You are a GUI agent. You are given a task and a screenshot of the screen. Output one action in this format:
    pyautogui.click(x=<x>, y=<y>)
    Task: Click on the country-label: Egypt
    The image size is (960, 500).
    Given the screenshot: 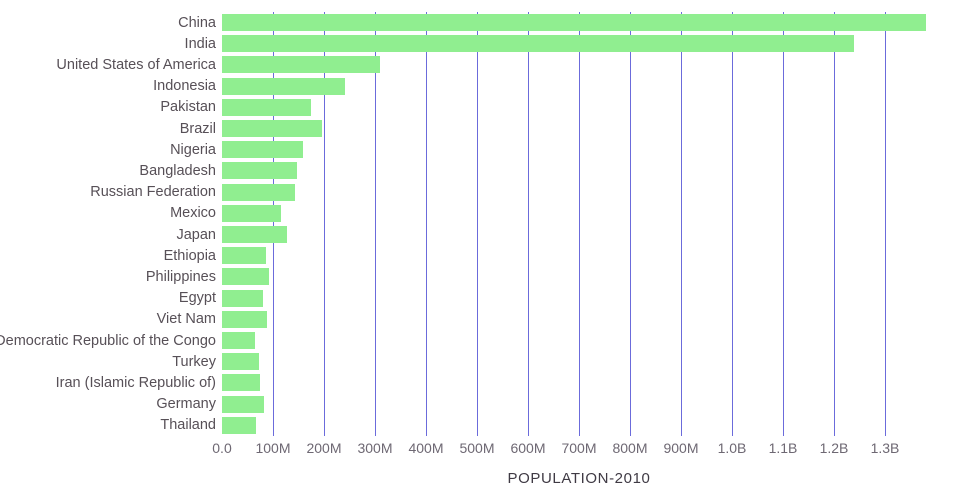 What is the action you would take?
    pyautogui.click(x=197, y=298)
    